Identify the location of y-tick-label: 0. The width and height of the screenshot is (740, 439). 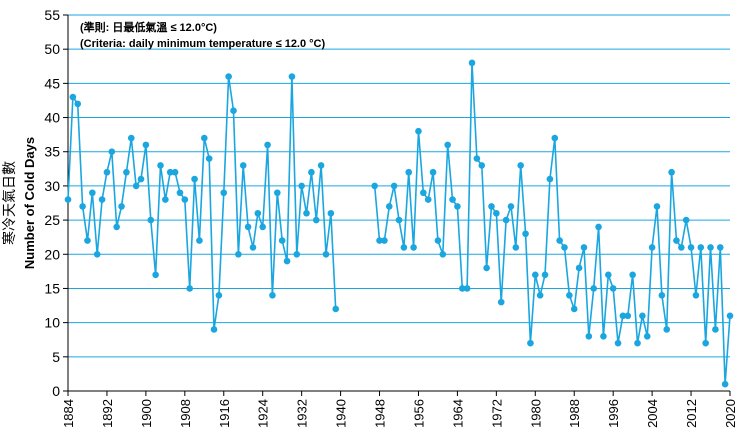
(56, 391).